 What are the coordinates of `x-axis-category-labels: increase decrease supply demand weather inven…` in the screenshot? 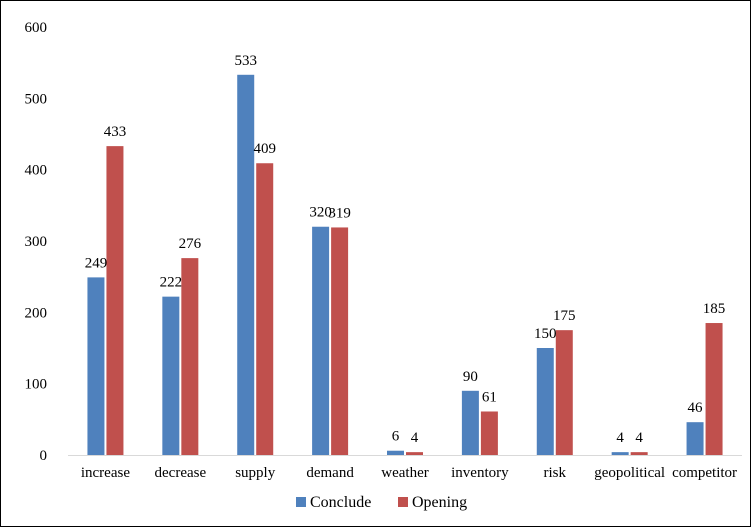 It's located at (409, 473).